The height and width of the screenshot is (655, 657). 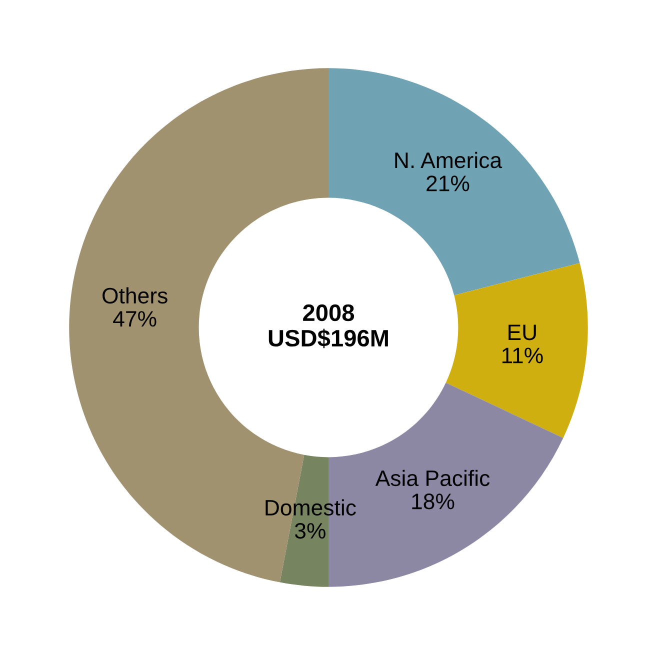 I want to click on text: USD$196M, so click(x=328, y=338).